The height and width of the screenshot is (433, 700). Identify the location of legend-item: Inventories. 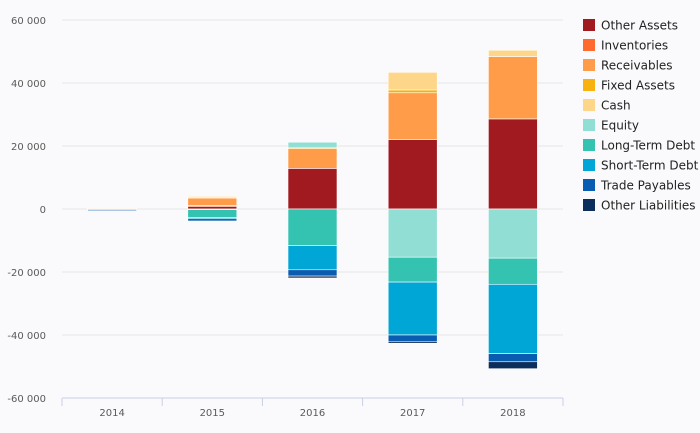
(625, 46).